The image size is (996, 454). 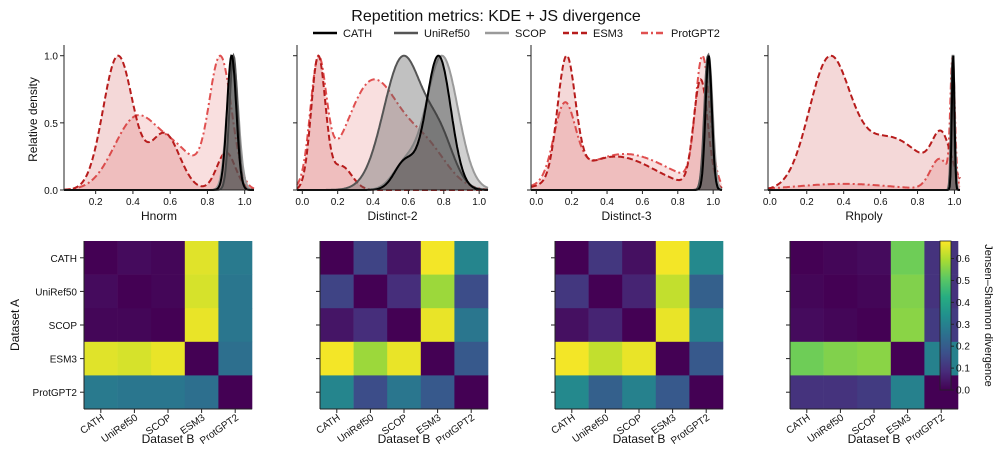 I want to click on y-tick-label: ProtGPT2, so click(x=55, y=393).